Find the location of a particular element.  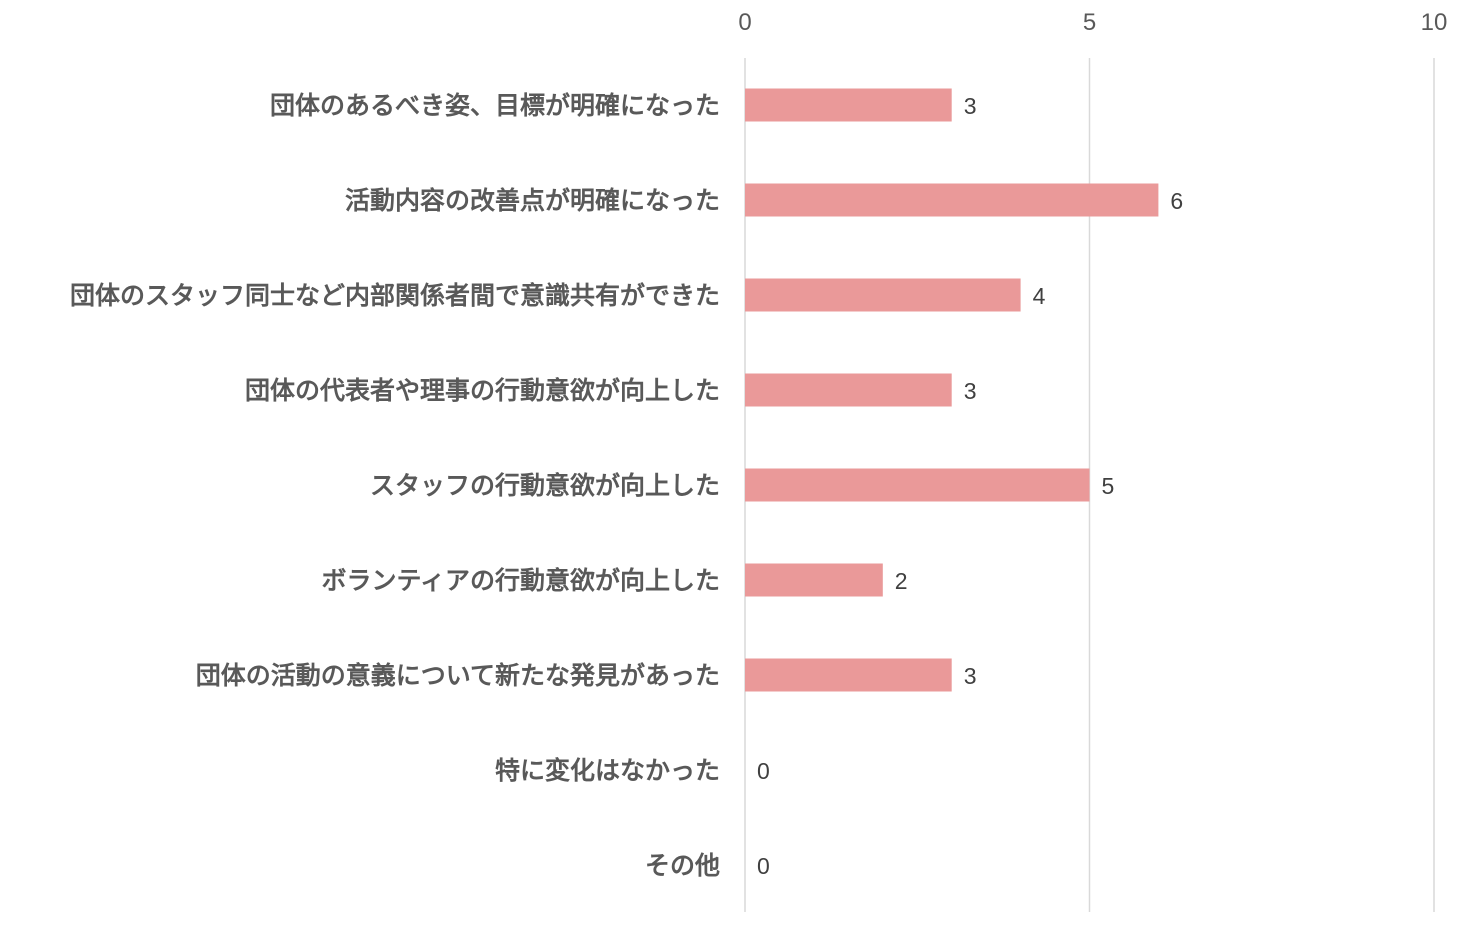

data-label: 5 is located at coordinates (1108, 486).